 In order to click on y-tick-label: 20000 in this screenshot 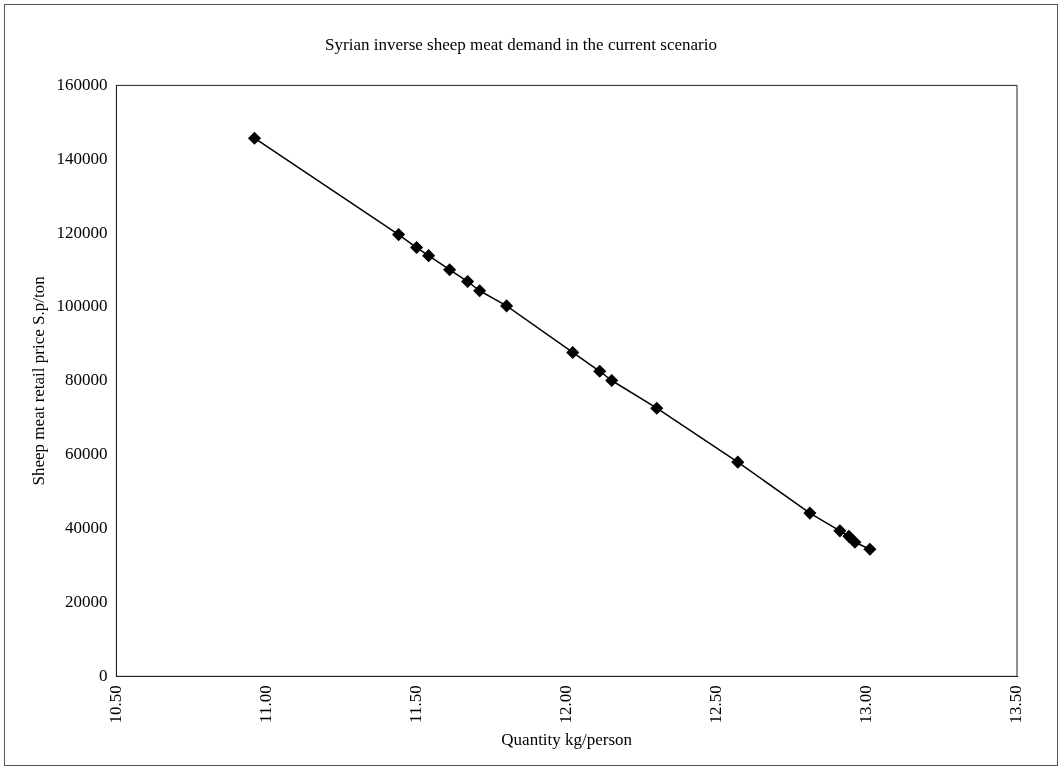, I will do `click(86, 601)`.